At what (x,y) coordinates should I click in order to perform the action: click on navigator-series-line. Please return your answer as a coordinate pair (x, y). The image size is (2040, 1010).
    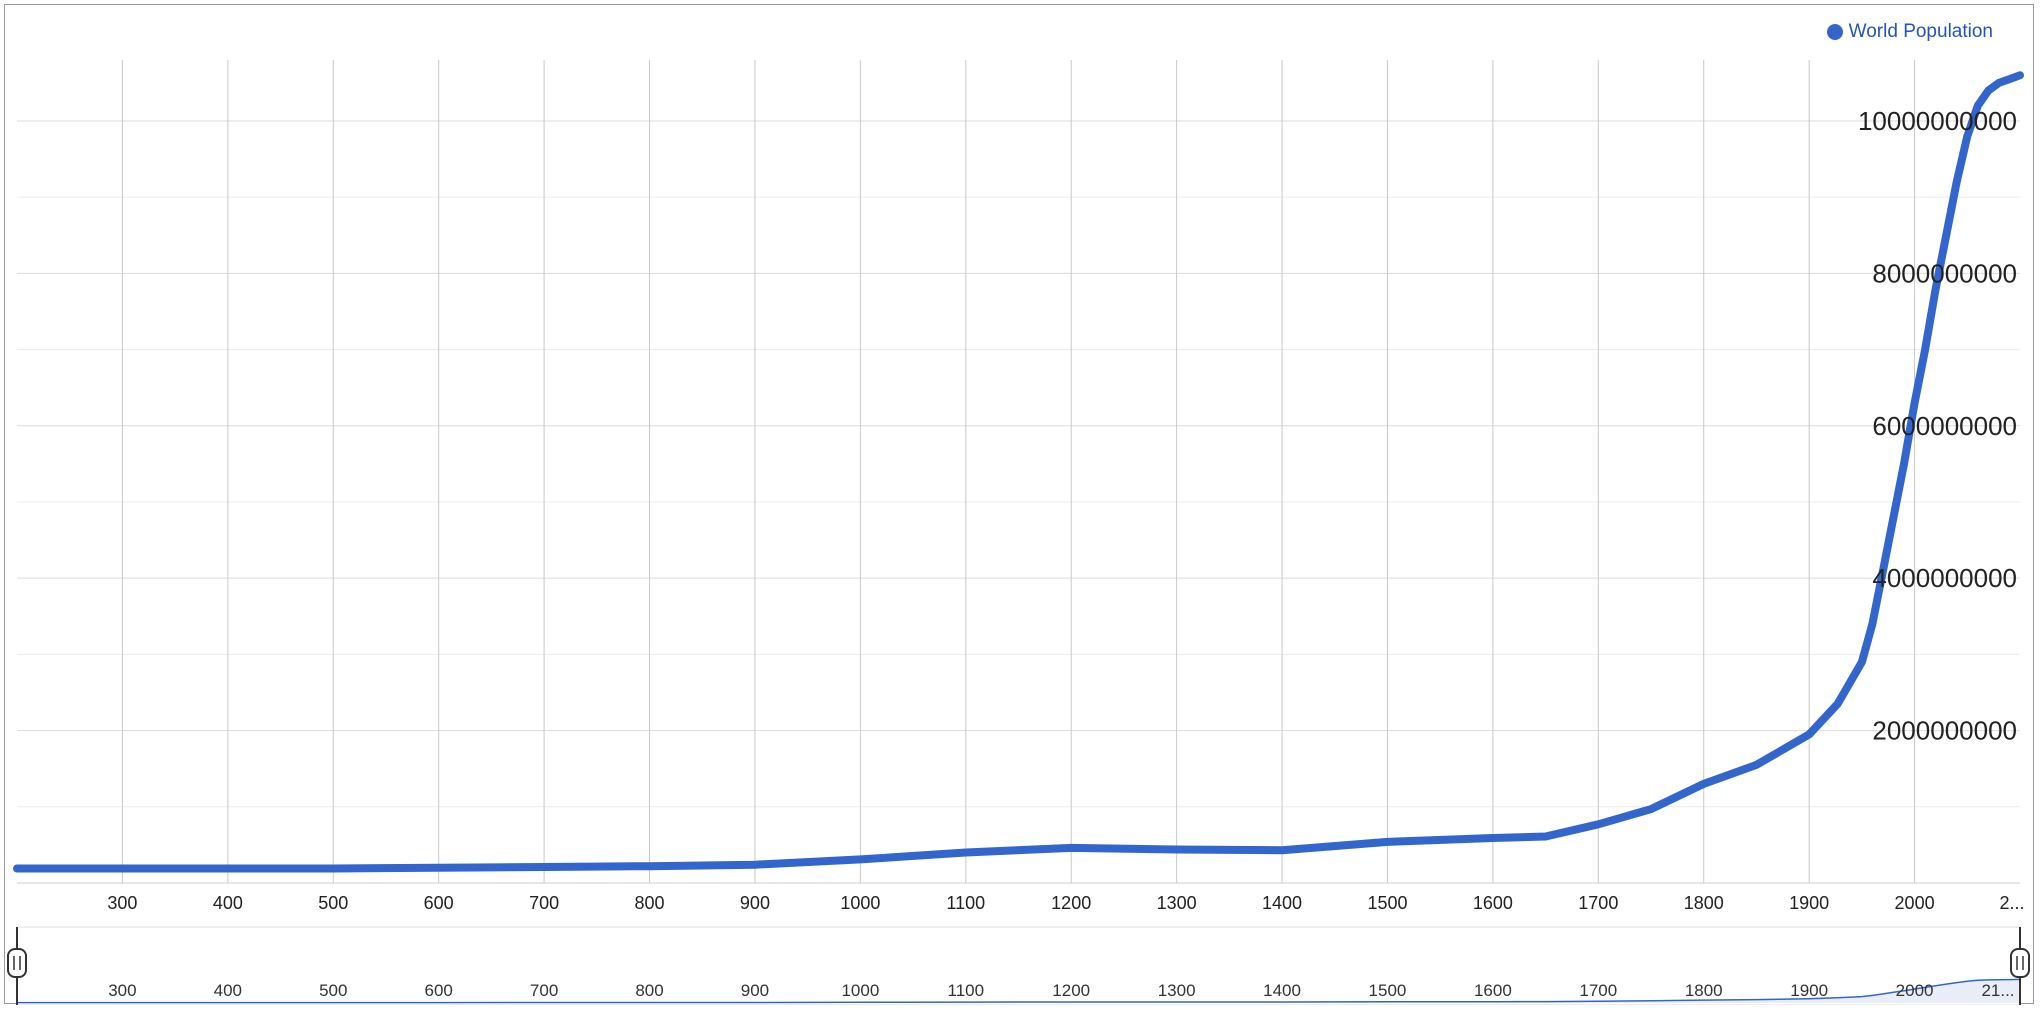
    Looking at the image, I should click on (1019, 991).